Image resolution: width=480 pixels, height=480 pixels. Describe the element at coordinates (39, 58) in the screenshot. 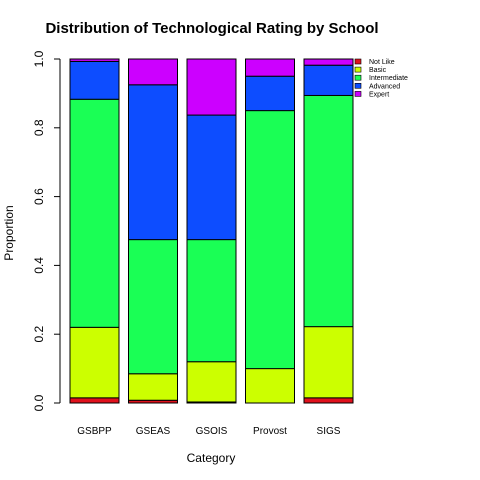

I see `y-tick-label: 1.0` at that location.